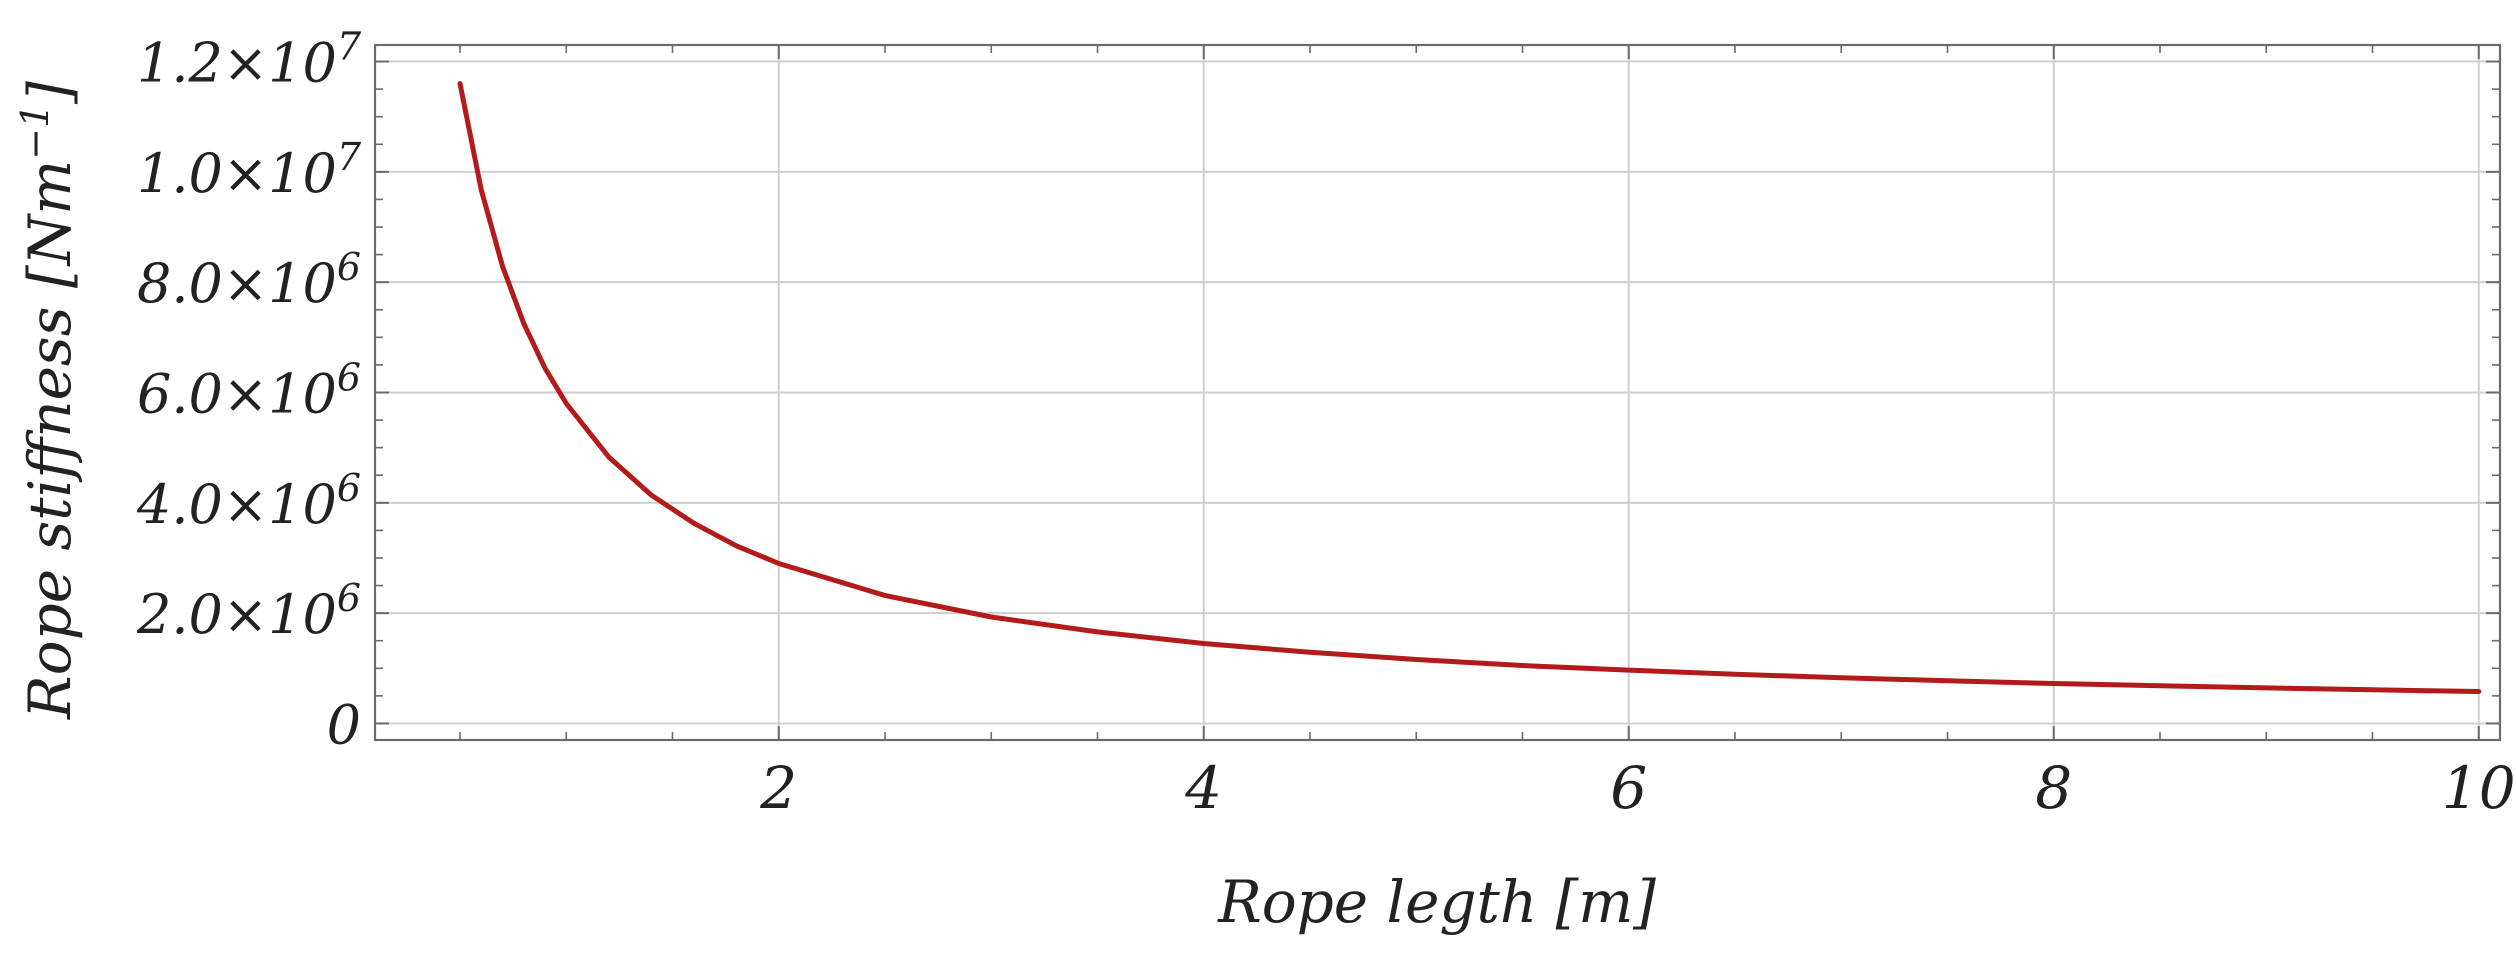 The image size is (2516, 960). Describe the element at coordinates (1436, 902) in the screenshot. I see `x-axis-title: Rope legth [m]` at that location.